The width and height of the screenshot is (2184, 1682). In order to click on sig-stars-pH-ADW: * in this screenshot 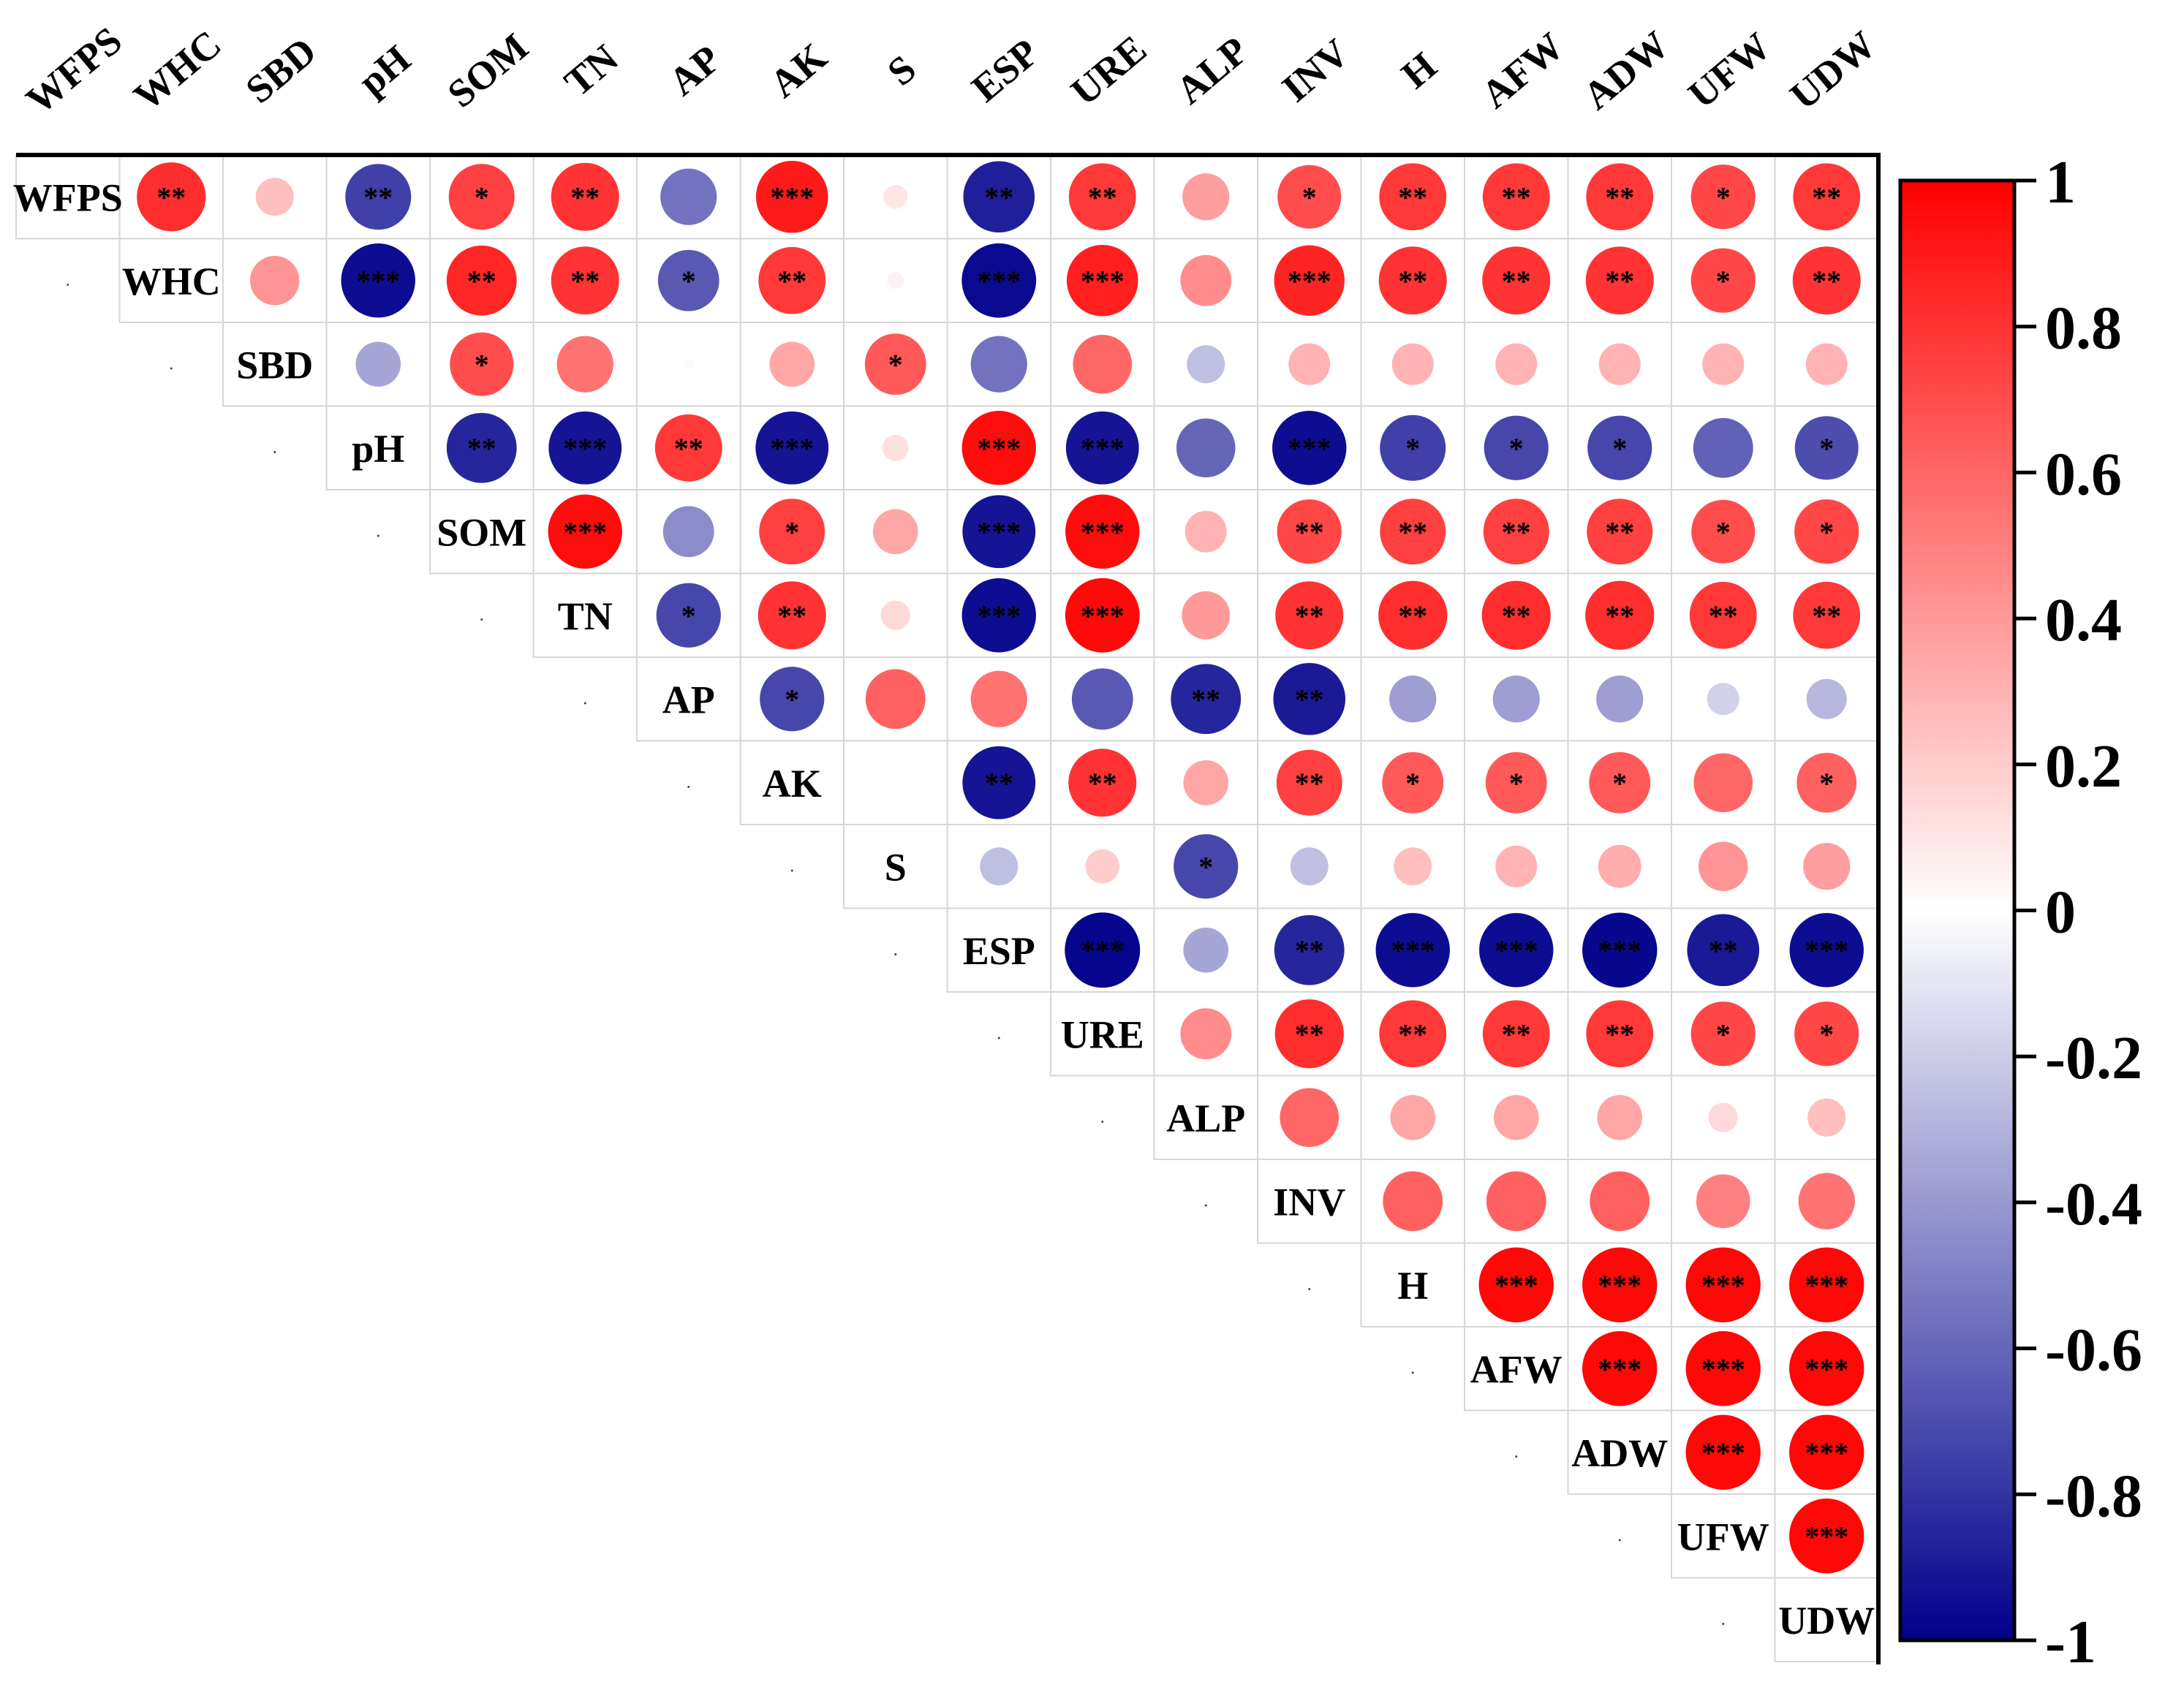, I will do `click(1619, 449)`.